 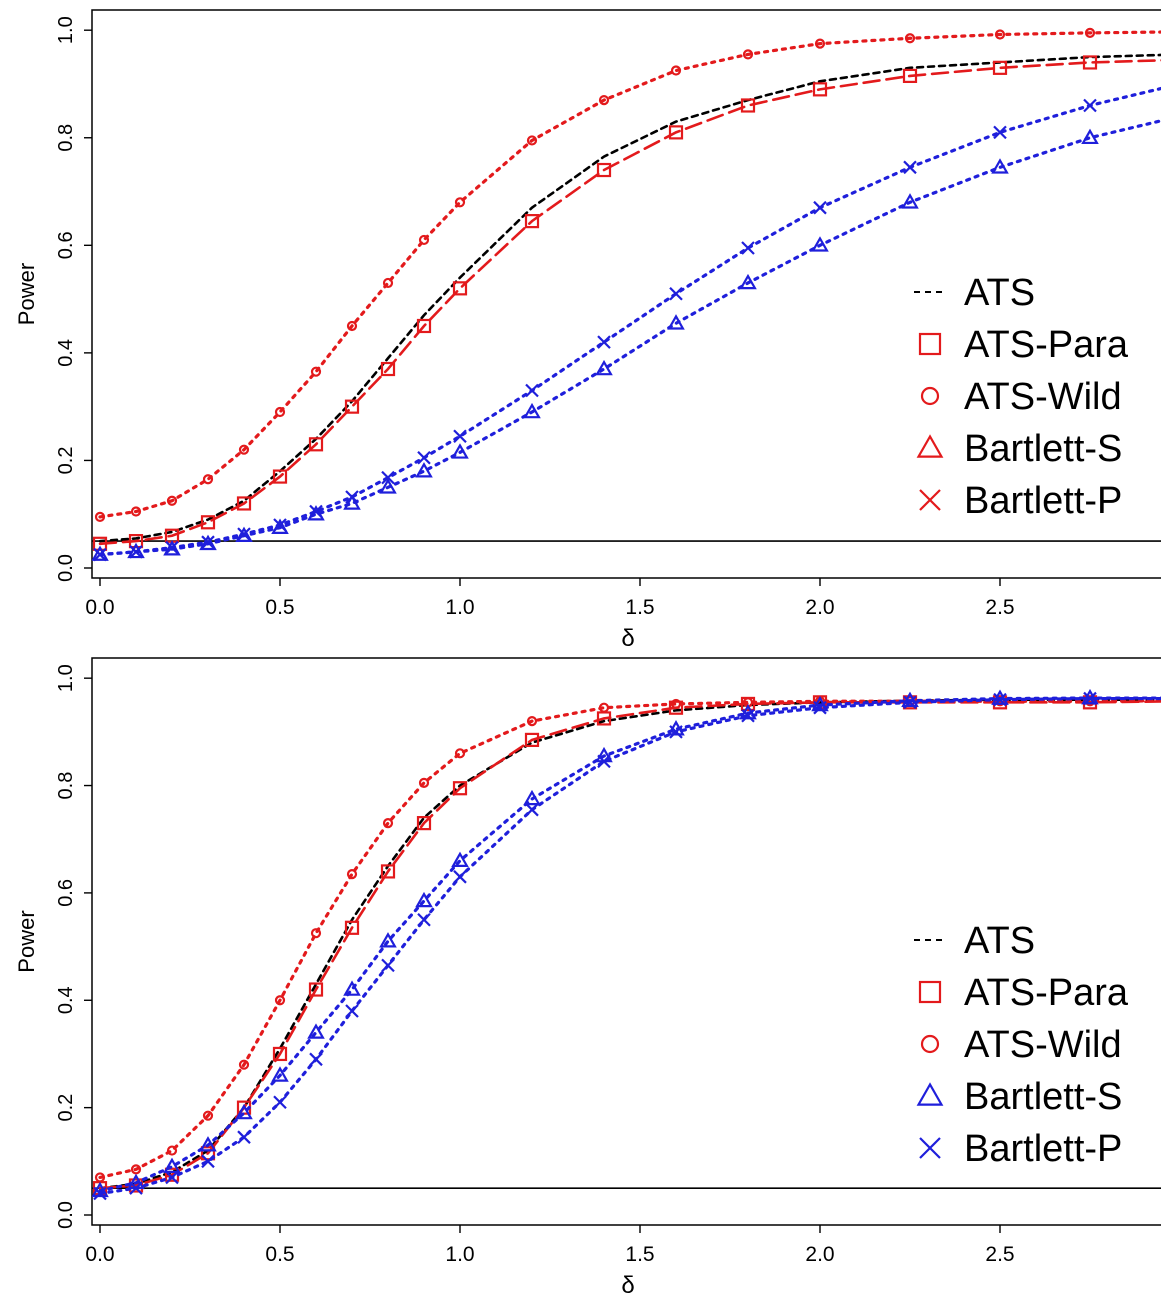 I want to click on legend-item: ATS-Wild, so click(x=1021, y=397).